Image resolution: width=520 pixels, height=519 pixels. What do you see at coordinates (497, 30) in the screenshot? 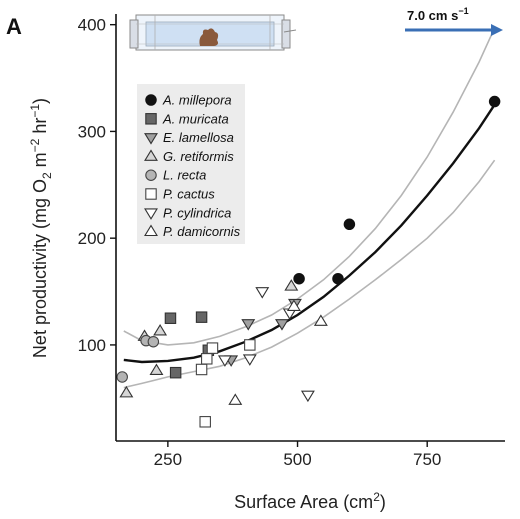
I see `flow-arrowhead-icon` at bounding box center [497, 30].